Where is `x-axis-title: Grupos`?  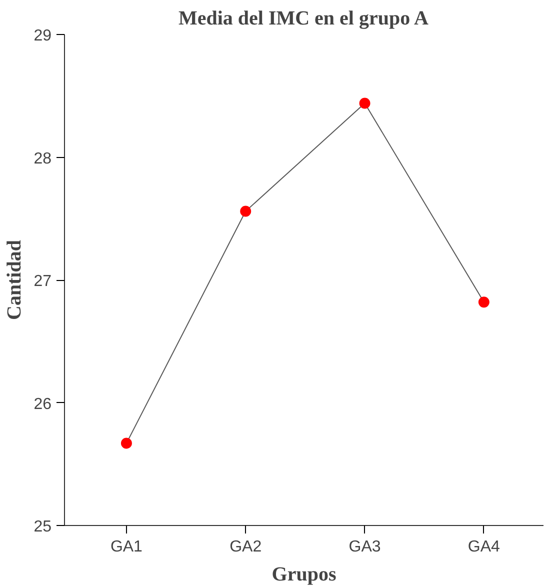 x-axis-title: Grupos is located at coordinates (304, 575).